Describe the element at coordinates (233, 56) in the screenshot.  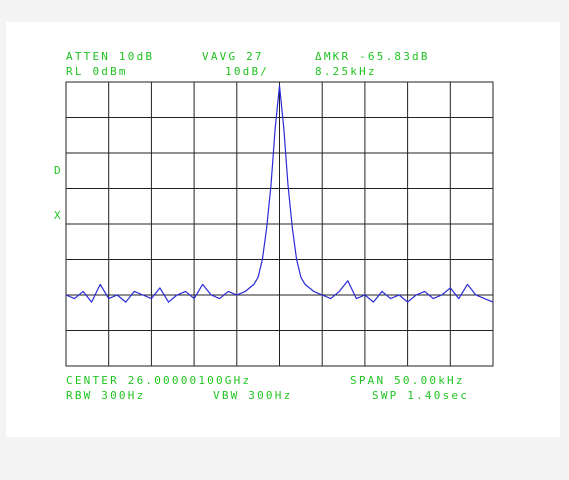
I see `annotation: VAVG 27` at that location.